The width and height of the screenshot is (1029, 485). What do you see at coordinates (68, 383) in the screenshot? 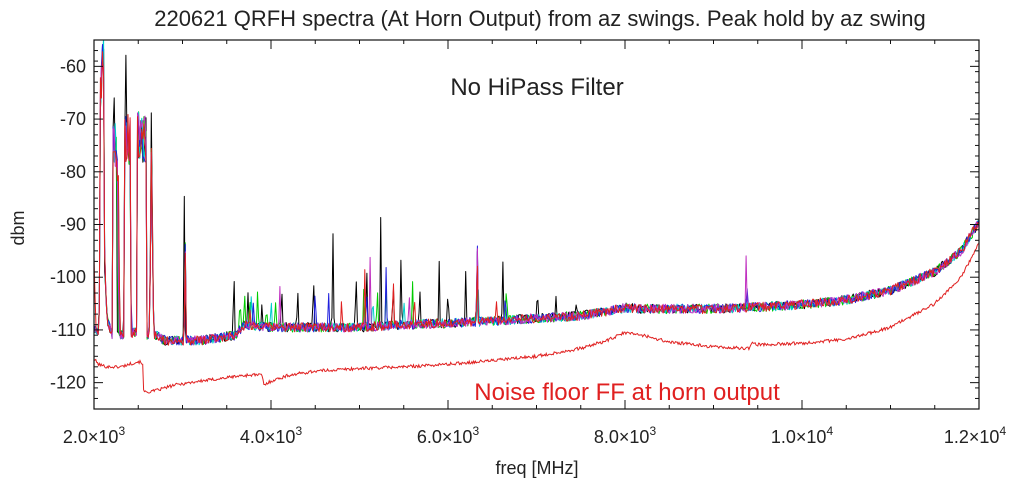
I see `y-tick-label: -120` at bounding box center [68, 383].